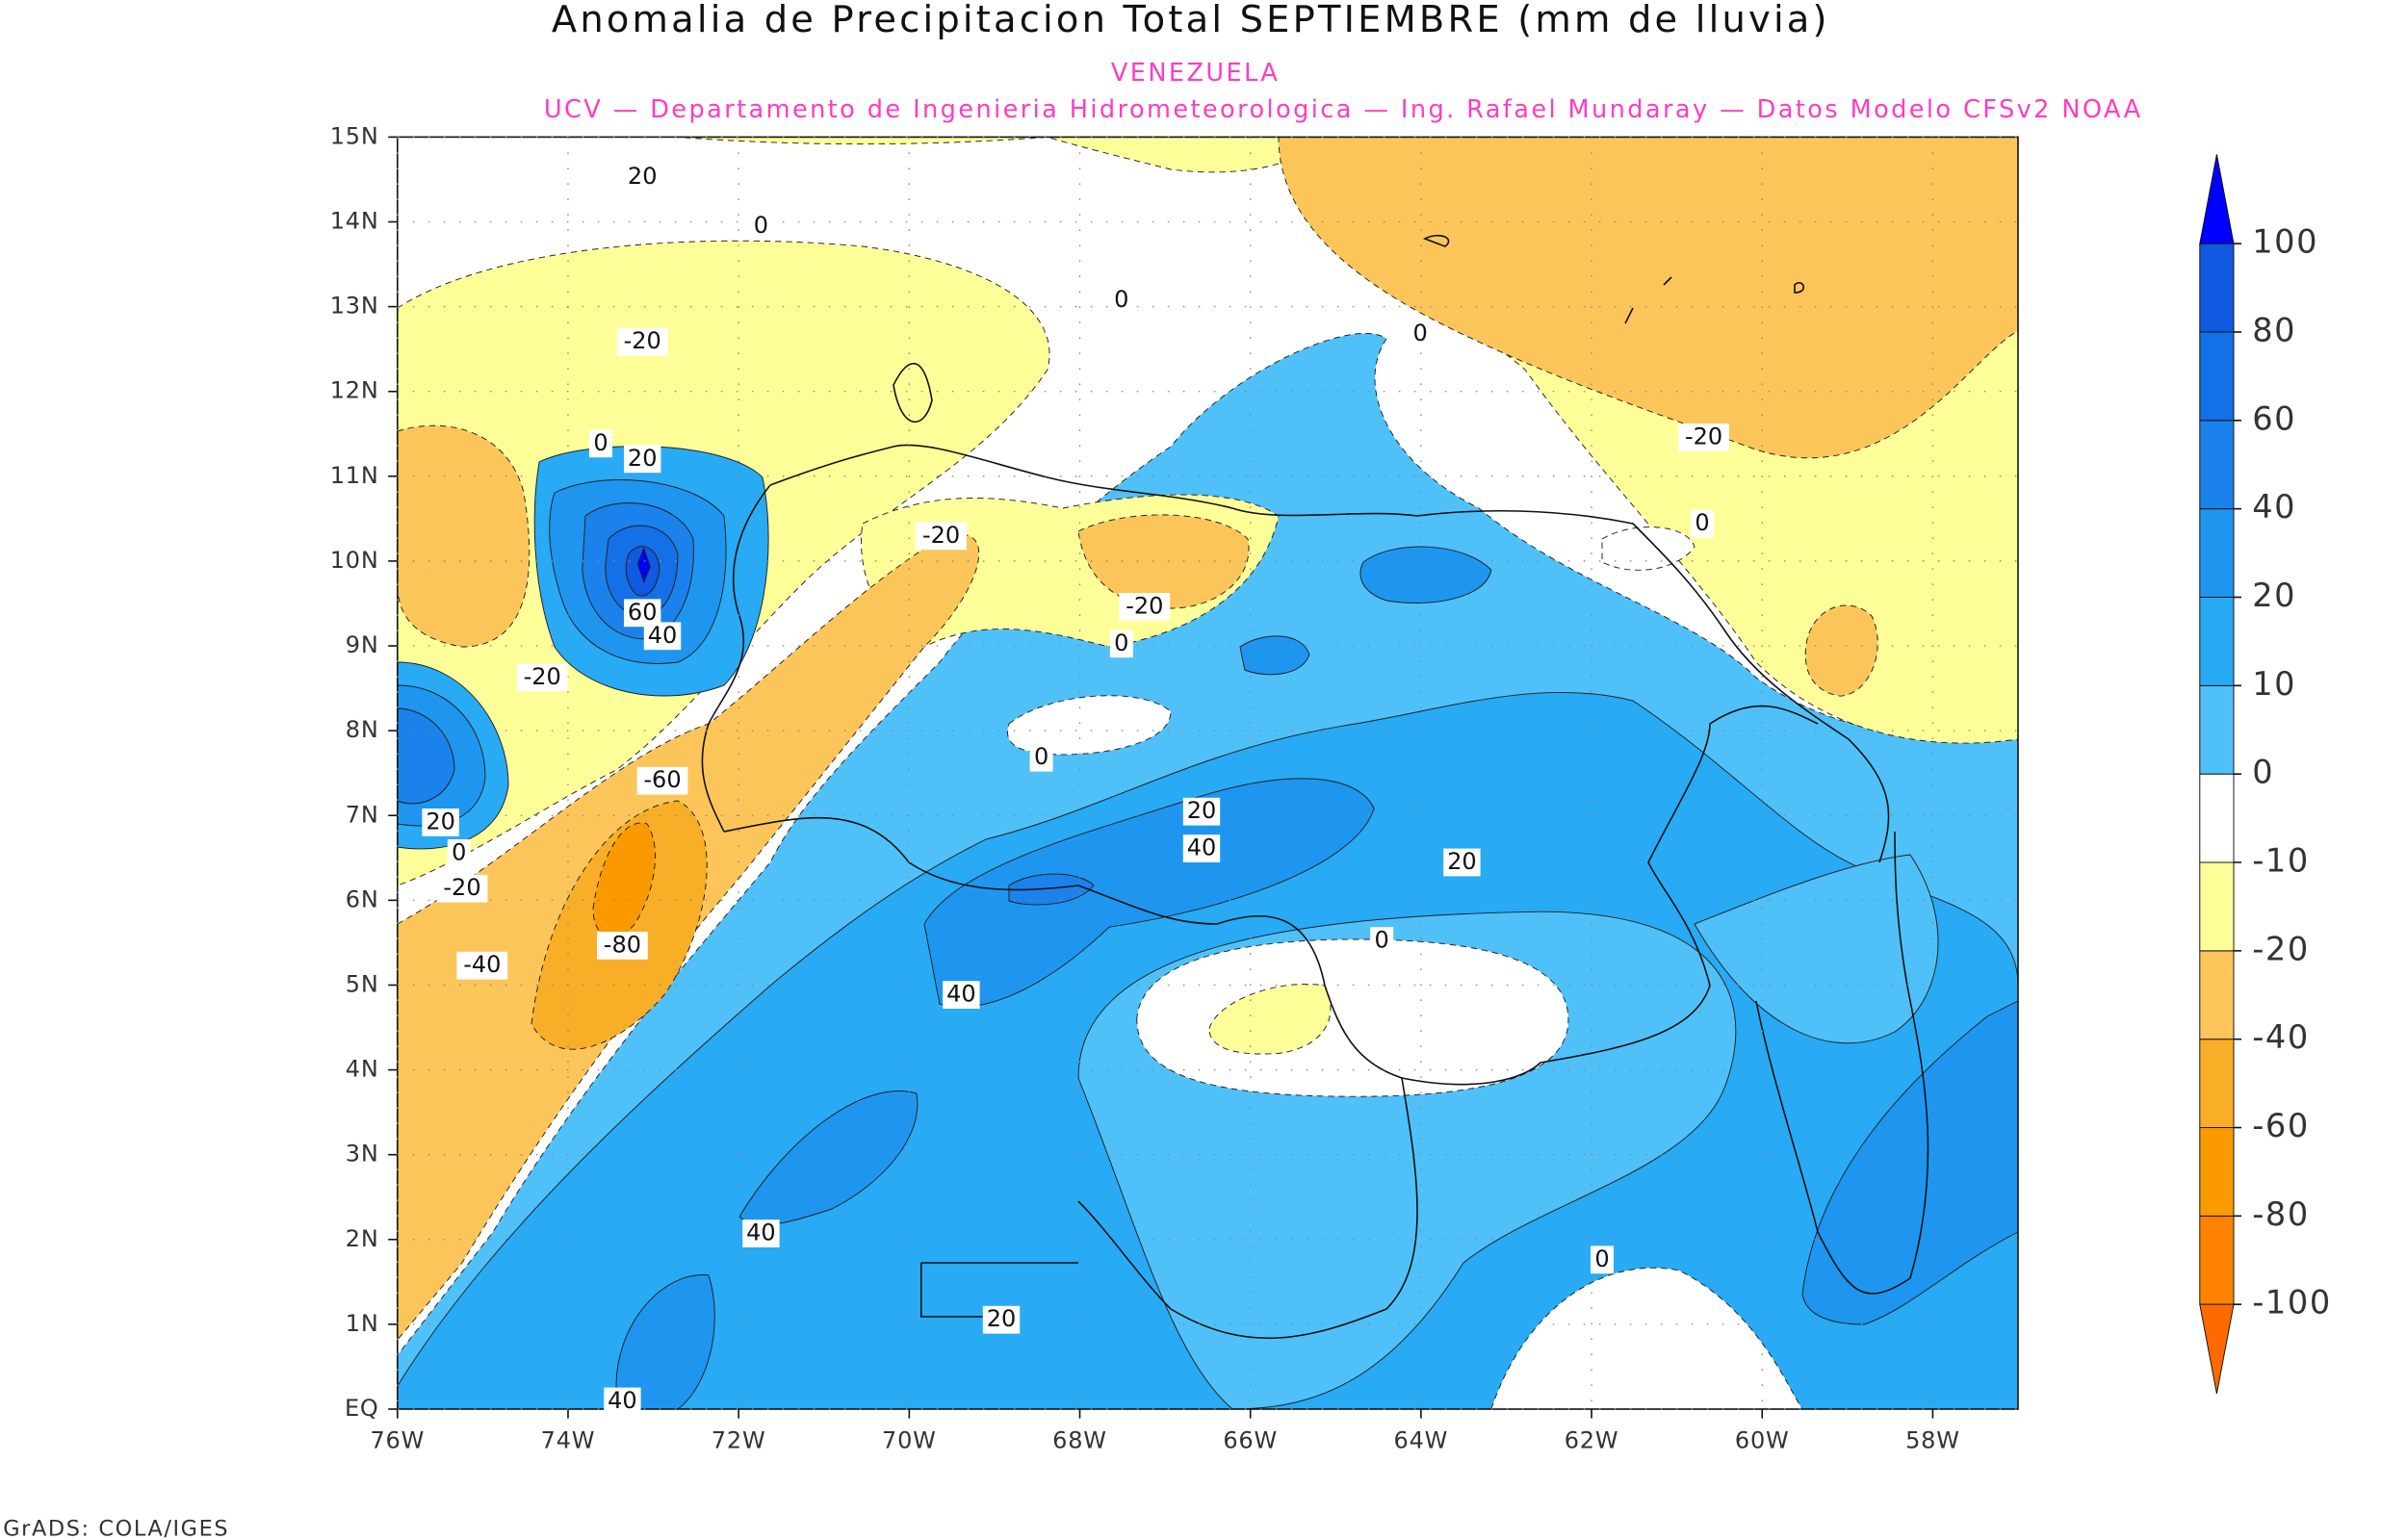 This screenshot has height=1540, width=2407. I want to click on contour-label: 60, so click(643, 612).